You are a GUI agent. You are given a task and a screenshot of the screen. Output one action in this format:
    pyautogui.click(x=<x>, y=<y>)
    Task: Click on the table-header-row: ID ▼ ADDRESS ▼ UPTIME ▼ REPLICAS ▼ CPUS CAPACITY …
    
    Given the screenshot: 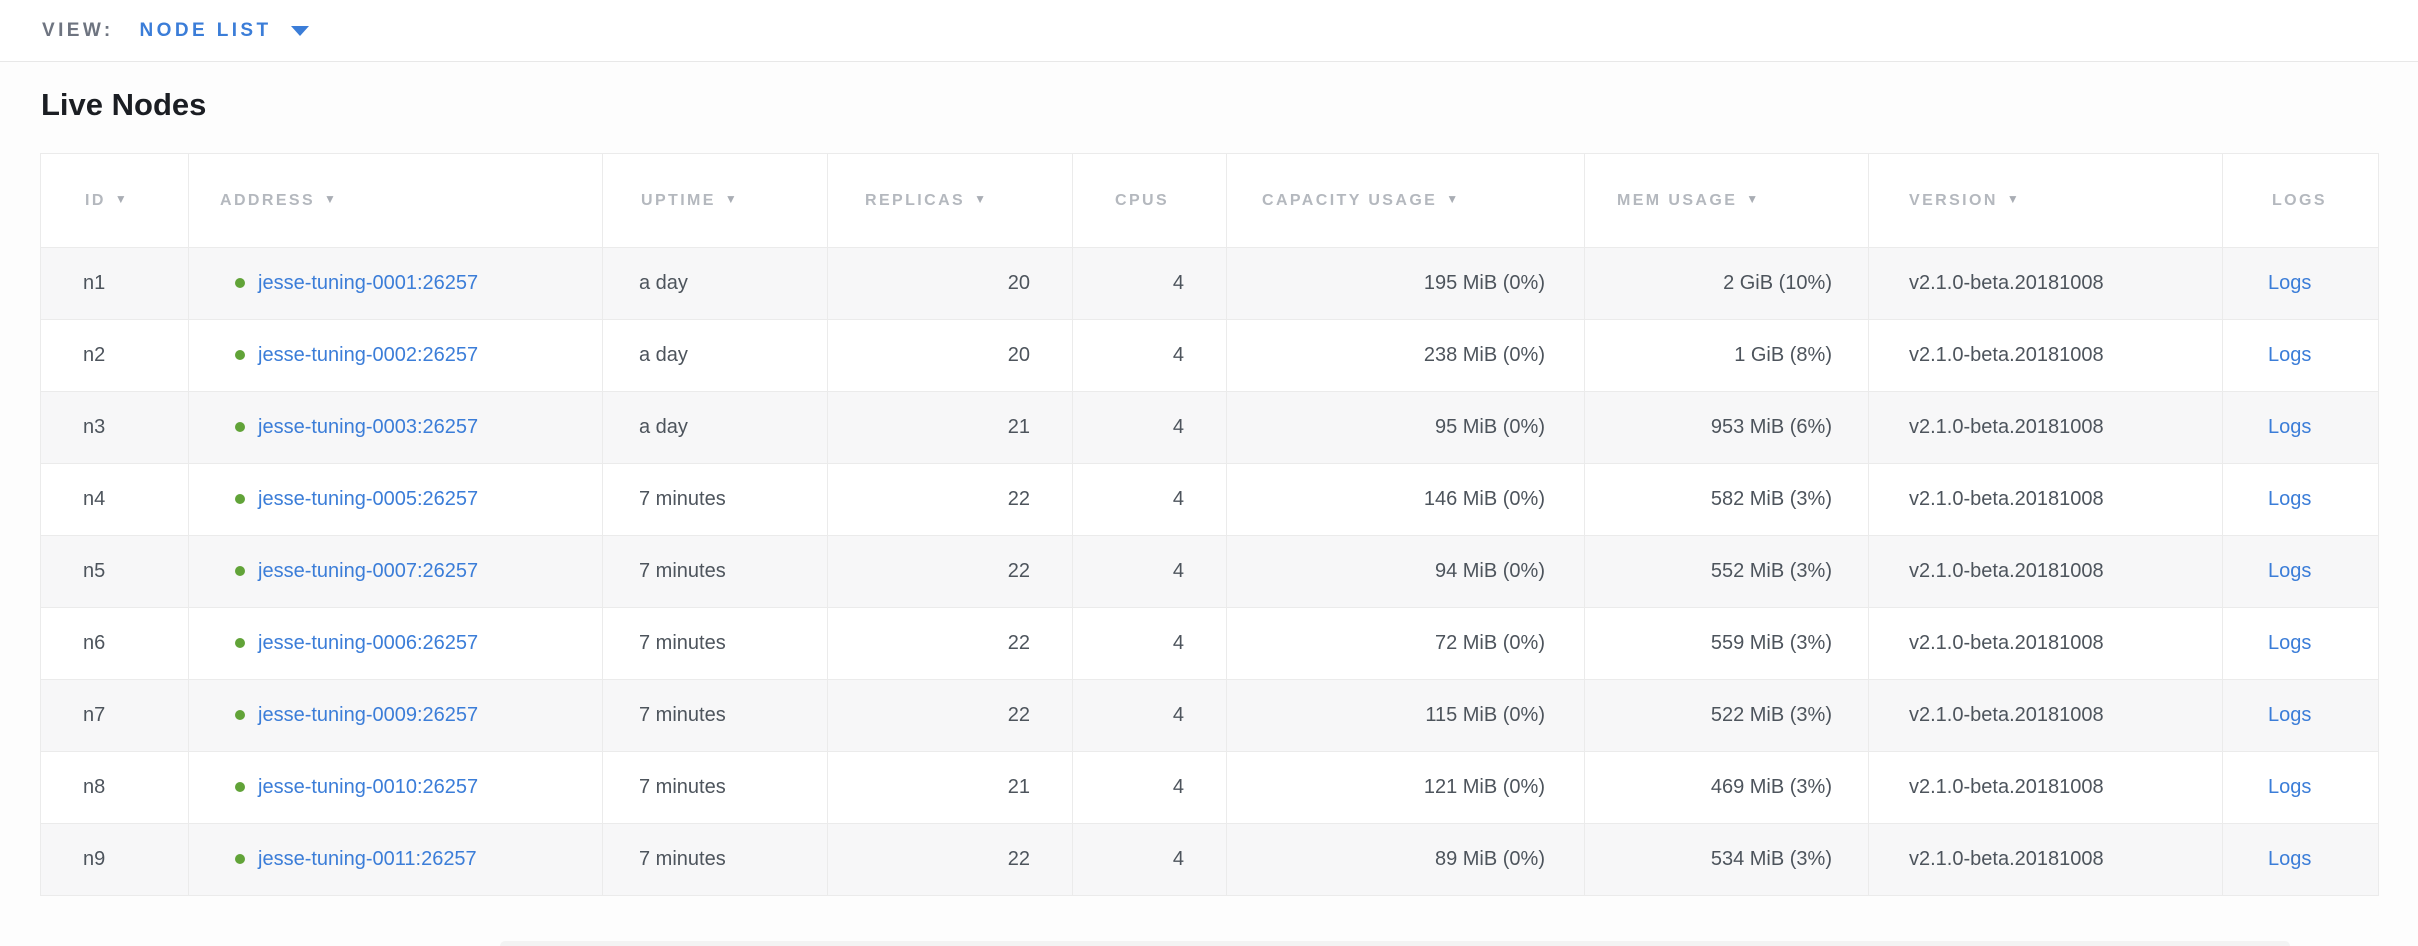 What is the action you would take?
    pyautogui.click(x=1209, y=200)
    